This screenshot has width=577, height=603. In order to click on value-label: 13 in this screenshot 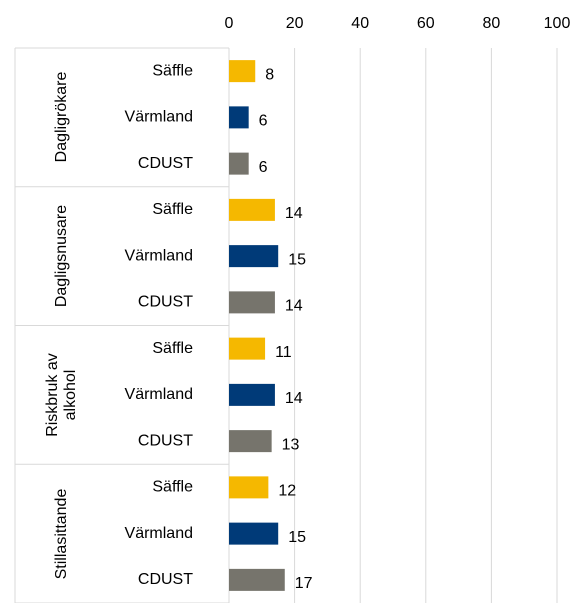, I will do `click(291, 444)`.